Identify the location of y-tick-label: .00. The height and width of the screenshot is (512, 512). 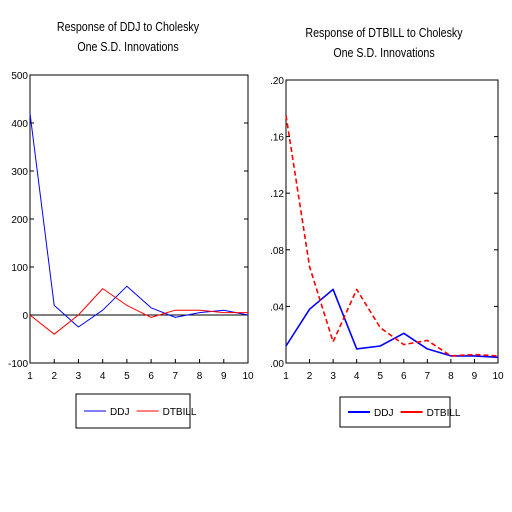
(277, 364).